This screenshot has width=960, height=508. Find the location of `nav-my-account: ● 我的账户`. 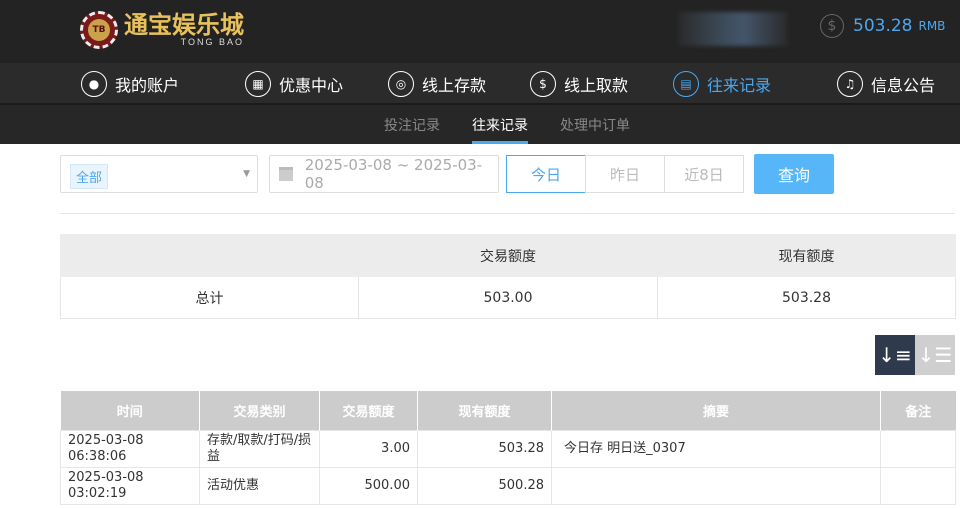

nav-my-account: ● 我的账户 is located at coordinates (130, 84).